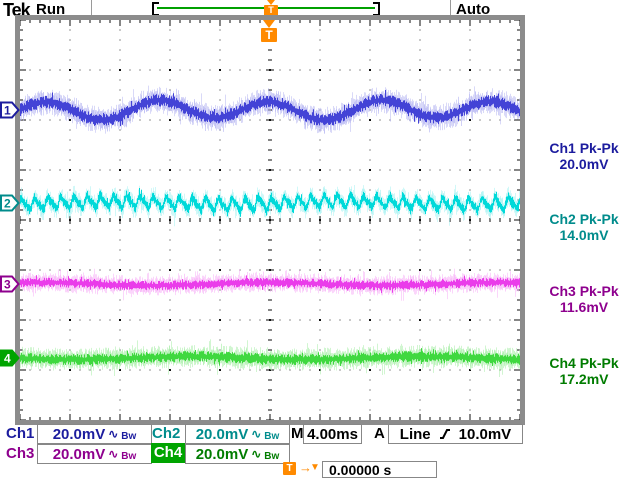  What do you see at coordinates (584, 235) in the screenshot?
I see `measurement-value: 14.0mV` at bounding box center [584, 235].